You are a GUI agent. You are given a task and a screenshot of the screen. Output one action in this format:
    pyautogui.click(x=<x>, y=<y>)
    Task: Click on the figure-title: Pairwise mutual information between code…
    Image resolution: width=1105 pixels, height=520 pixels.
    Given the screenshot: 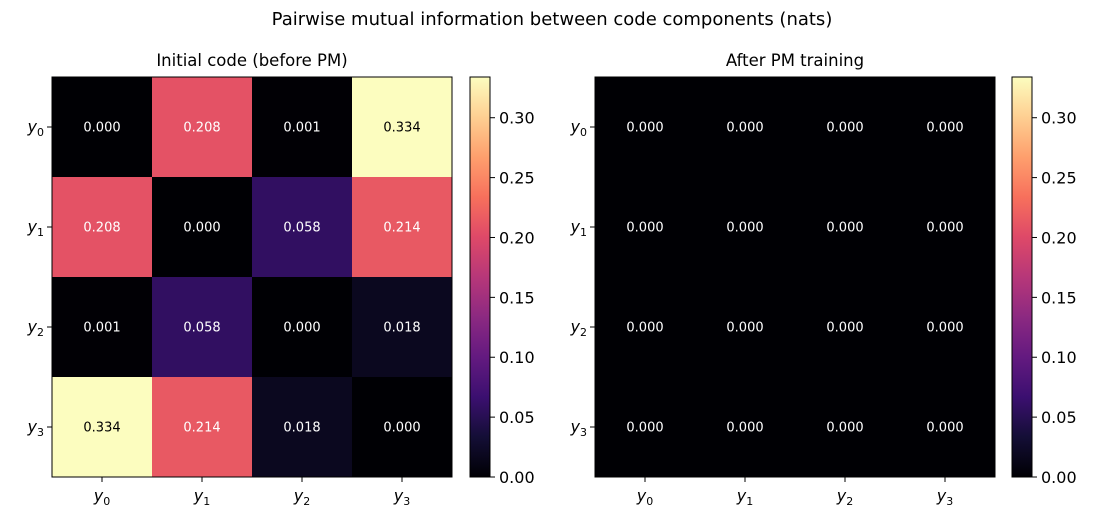 What is the action you would take?
    pyautogui.click(x=552, y=19)
    